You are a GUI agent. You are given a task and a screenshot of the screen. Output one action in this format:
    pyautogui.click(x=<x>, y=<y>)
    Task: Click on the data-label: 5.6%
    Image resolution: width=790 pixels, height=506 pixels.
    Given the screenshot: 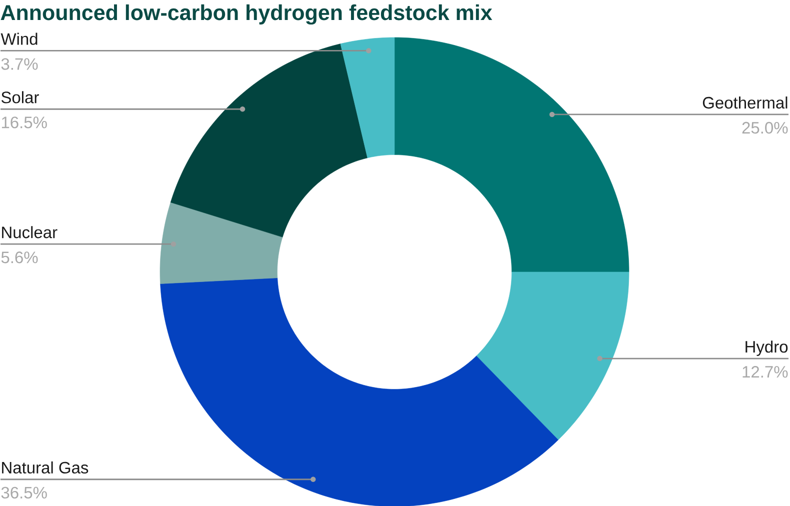 What is the action you would take?
    pyautogui.click(x=19, y=258)
    